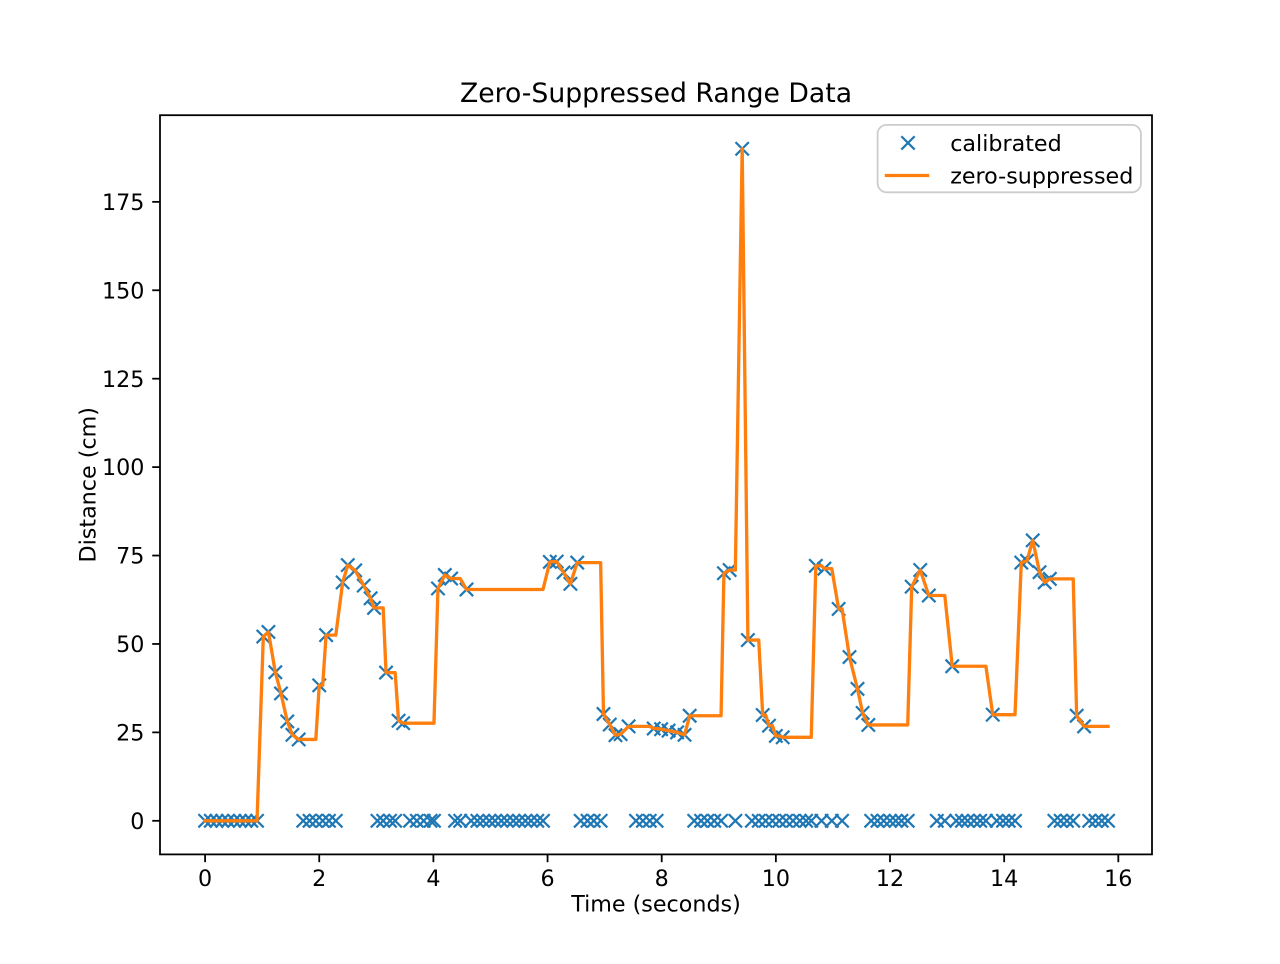 This screenshot has height=964, width=1280. I want to click on x-axis-label: Time (seconds), so click(655, 905).